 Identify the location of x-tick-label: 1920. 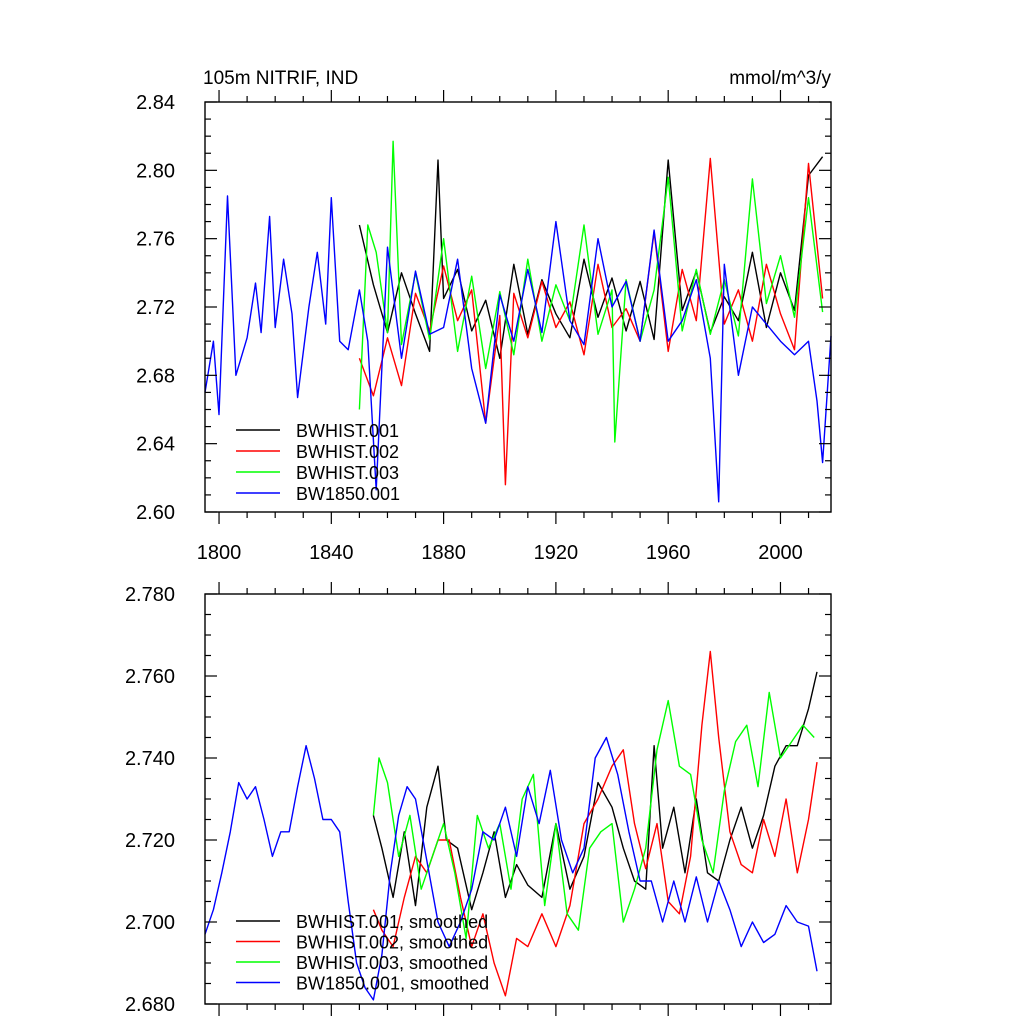
(556, 553).